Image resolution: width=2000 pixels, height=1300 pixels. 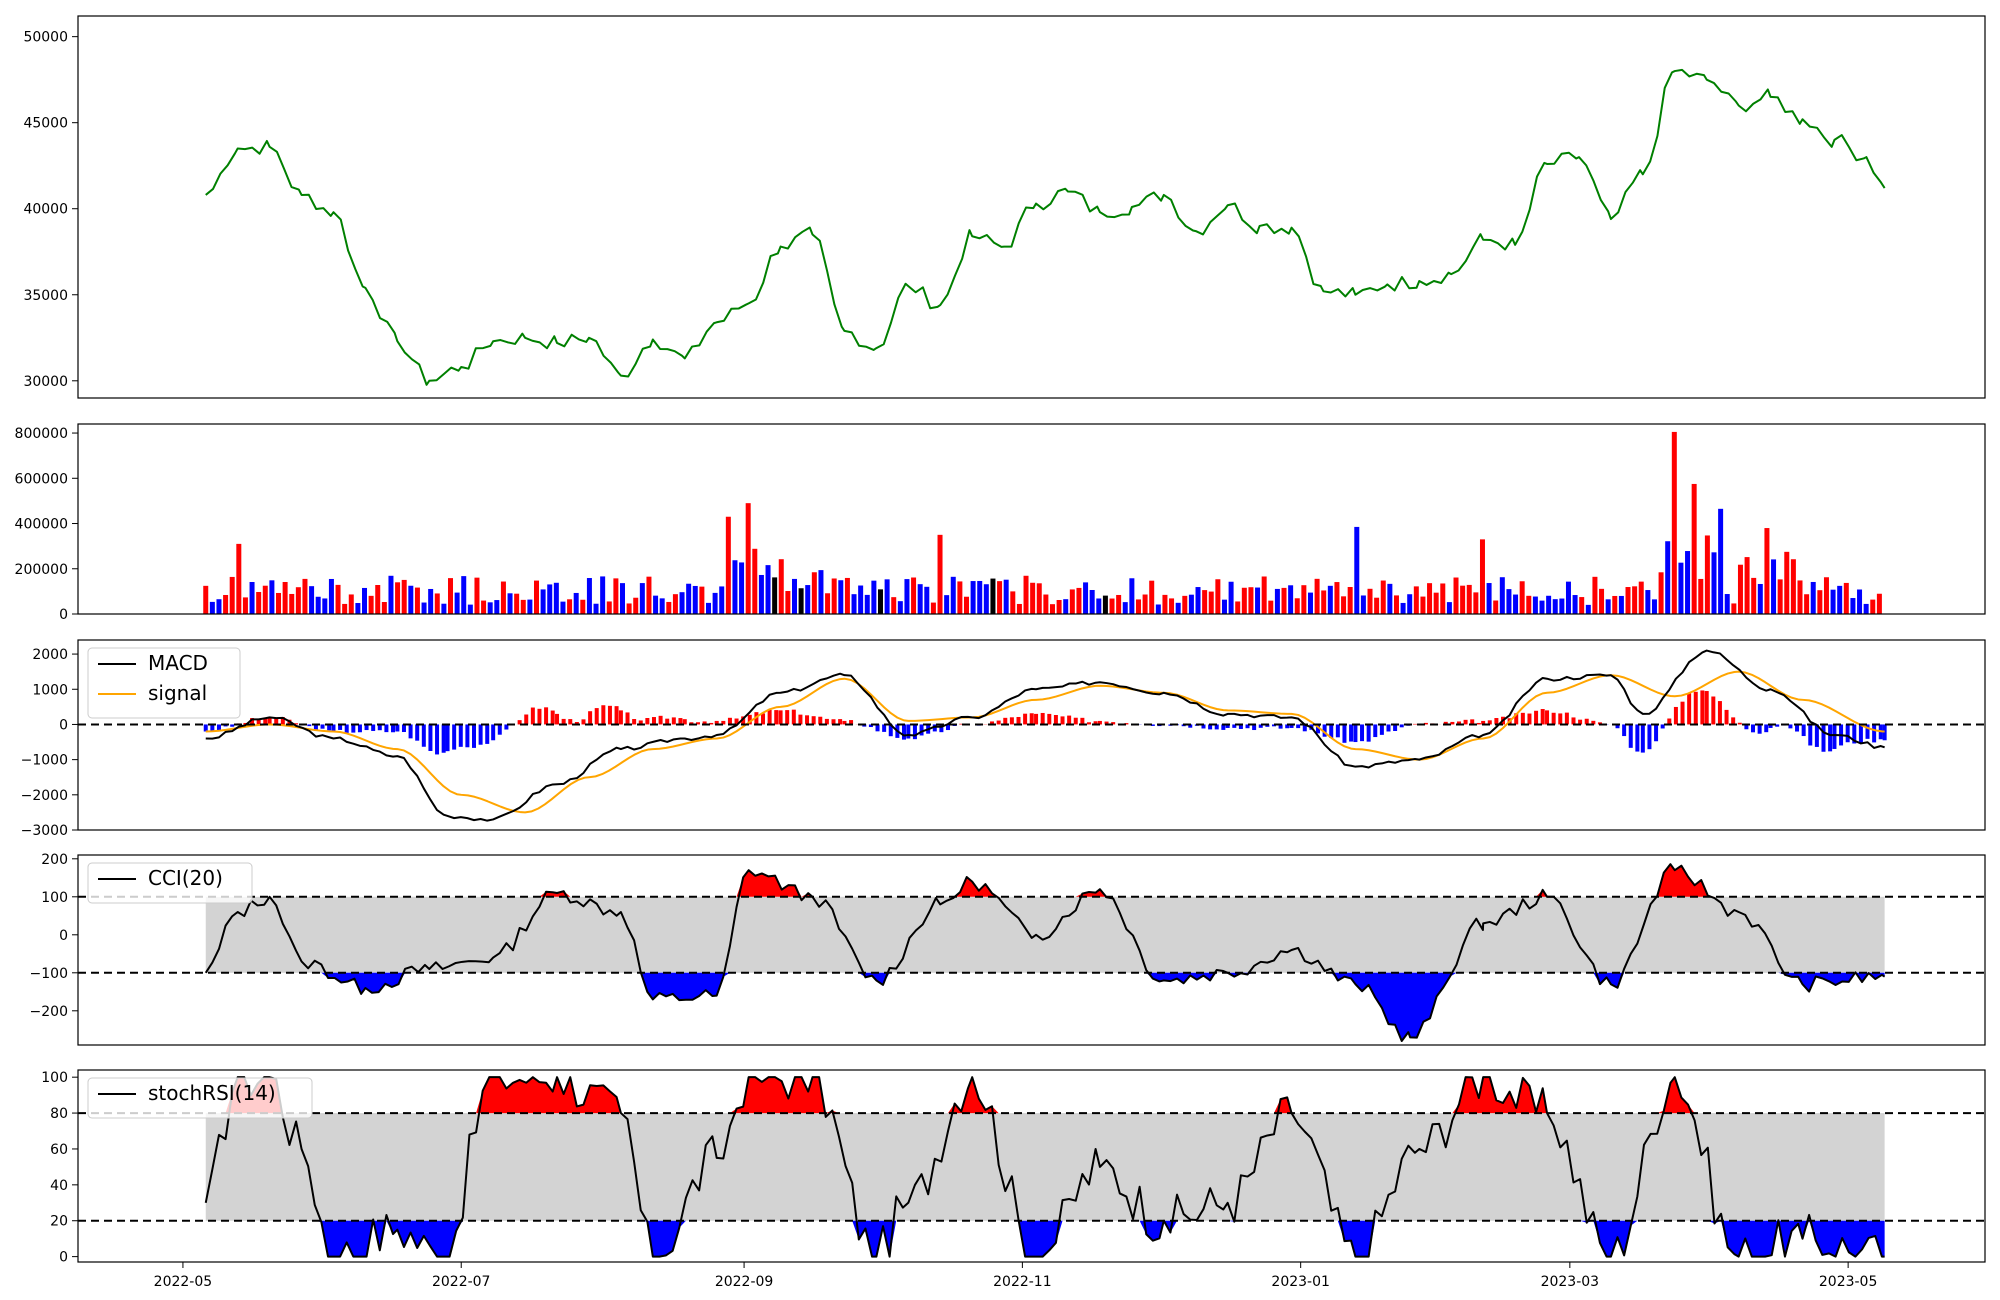 I want to click on x-tick-label: 2022-11, so click(x=1022, y=1282).